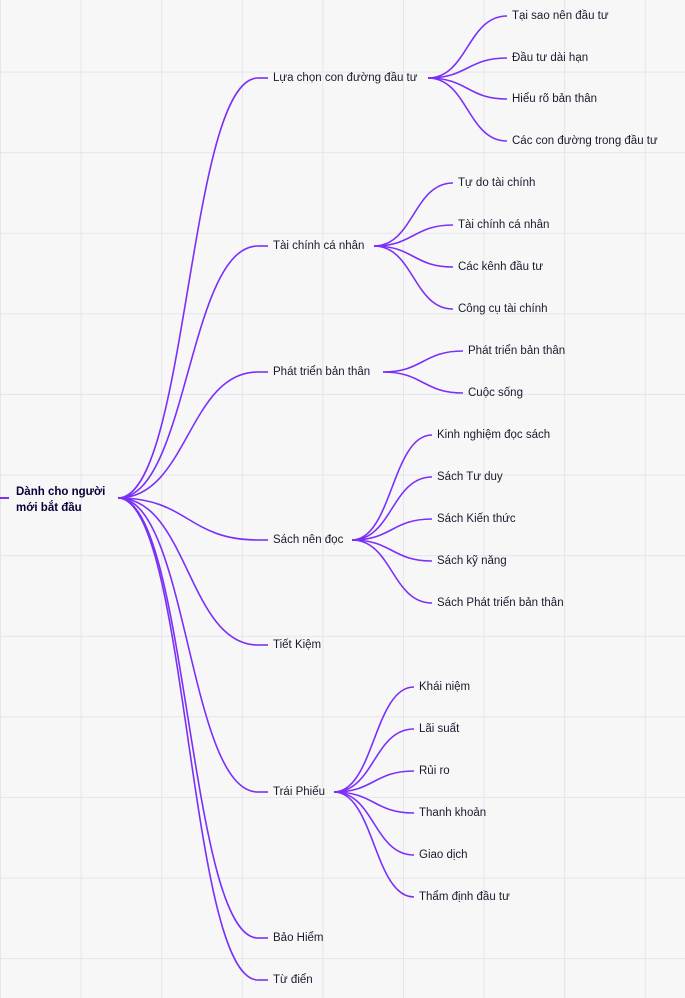 The width and height of the screenshot is (685, 998). I want to click on leaf-node: Các kênh đầu tư, so click(501, 267).